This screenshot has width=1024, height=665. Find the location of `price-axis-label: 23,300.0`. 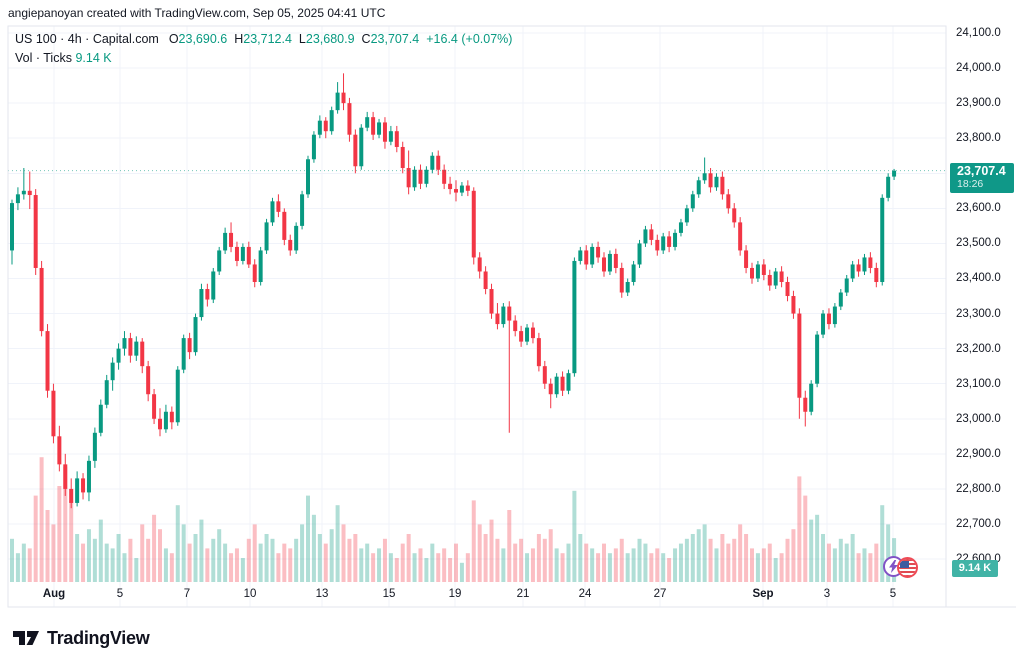

price-axis-label: 23,300.0 is located at coordinates (978, 313).